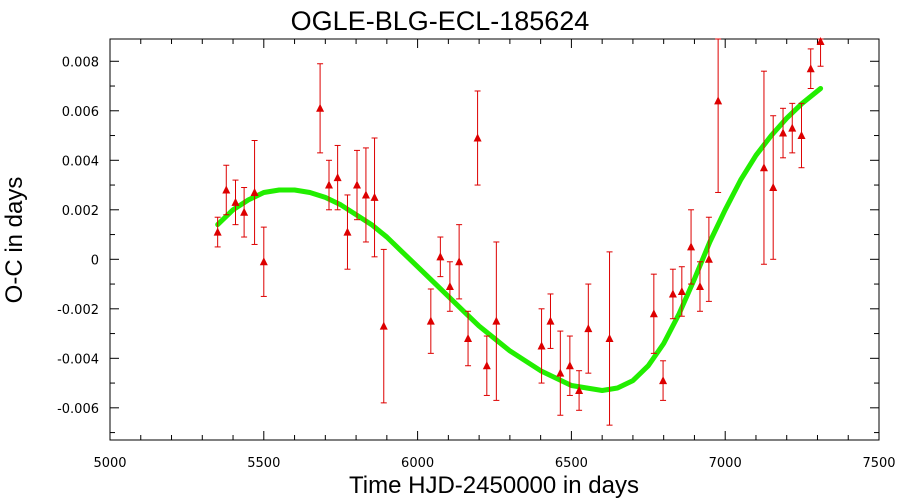  I want to click on chart-title: OGLE-BLG-ECL-185624, so click(440, 21).